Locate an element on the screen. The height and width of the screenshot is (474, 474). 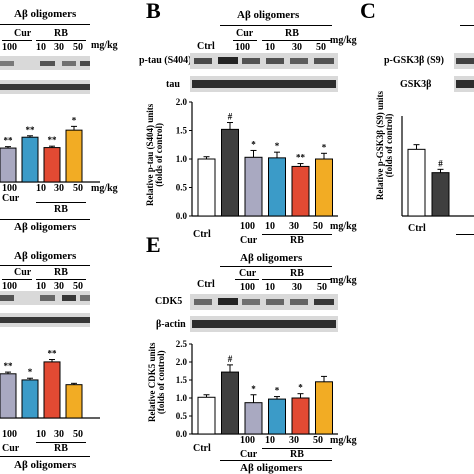
panel-d-bottom-cur: Cur is located at coordinates (11, 448).